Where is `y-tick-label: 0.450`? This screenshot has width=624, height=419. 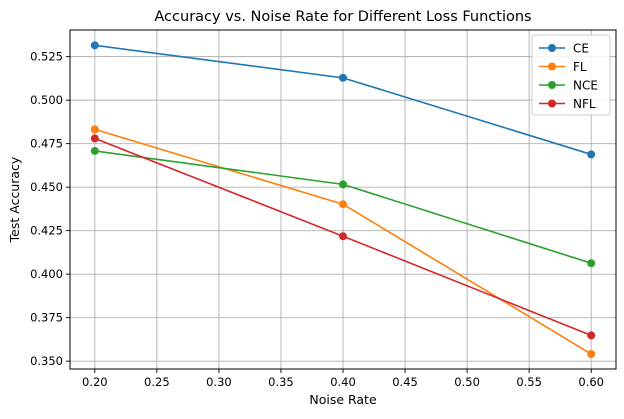
y-tick-label: 0.450 is located at coordinates (46, 187).